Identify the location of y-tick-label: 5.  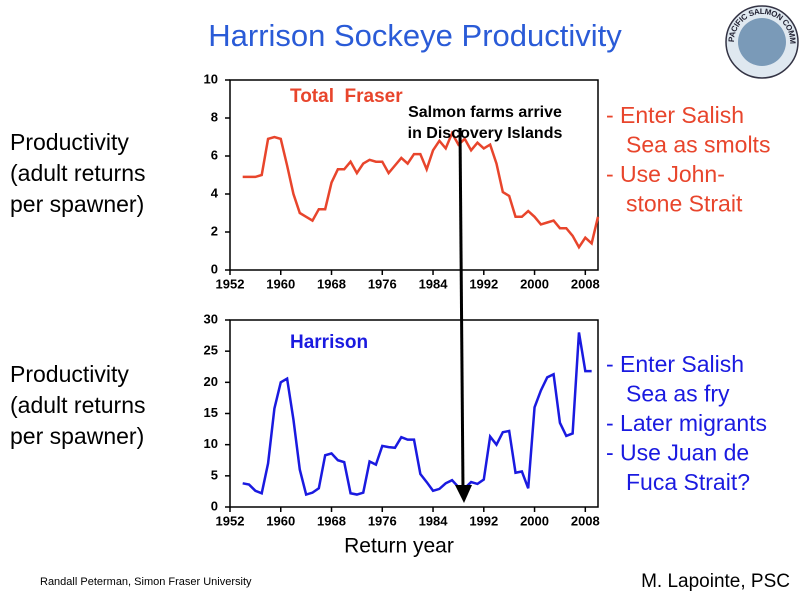
(214, 474).